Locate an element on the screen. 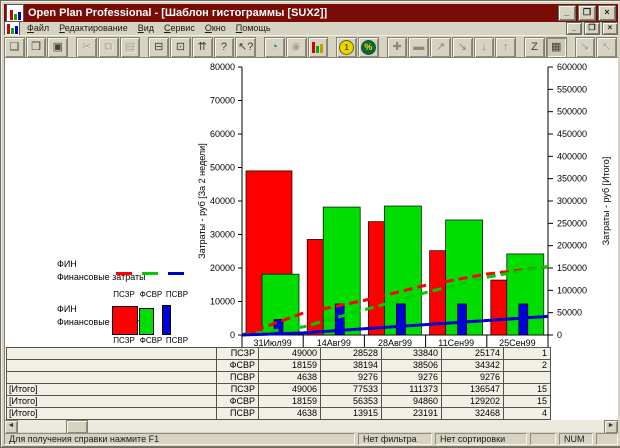 This screenshot has height=448, width=620. open-button: ❒ is located at coordinates (36, 47).